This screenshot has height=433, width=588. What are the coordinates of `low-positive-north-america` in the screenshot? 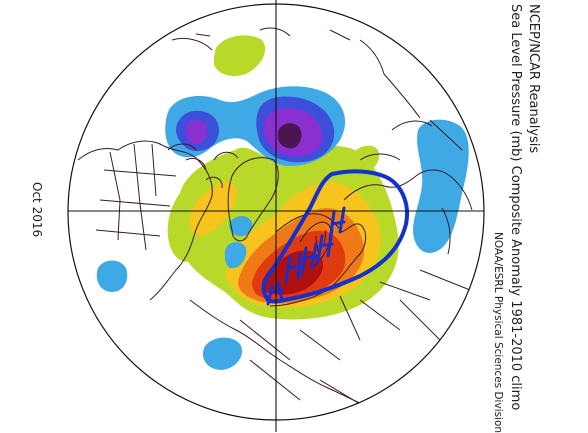 It's located at (213, 208).